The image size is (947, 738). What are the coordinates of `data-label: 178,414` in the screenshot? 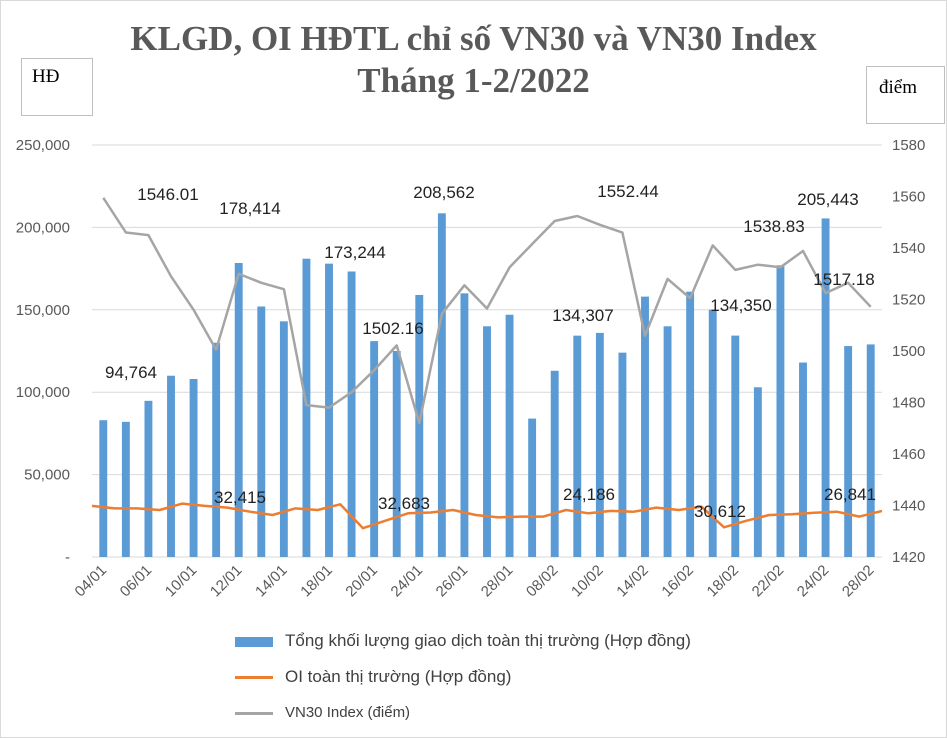 It's located at (249, 208).